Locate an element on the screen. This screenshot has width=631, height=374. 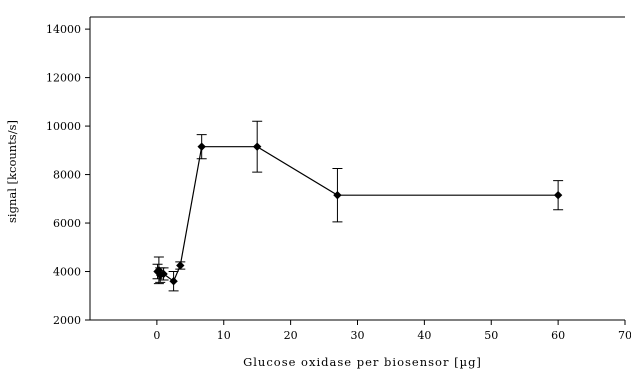
x-tick-label: 20 is located at coordinates (291, 335).